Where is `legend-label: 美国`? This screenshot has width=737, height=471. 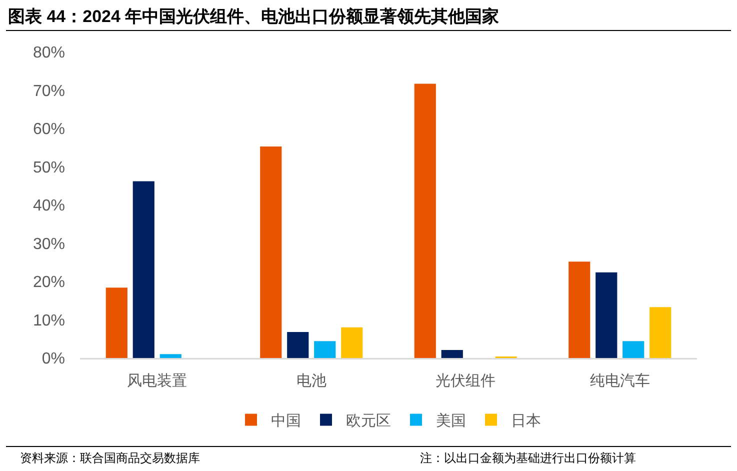 legend-label: 美国 is located at coordinates (451, 421).